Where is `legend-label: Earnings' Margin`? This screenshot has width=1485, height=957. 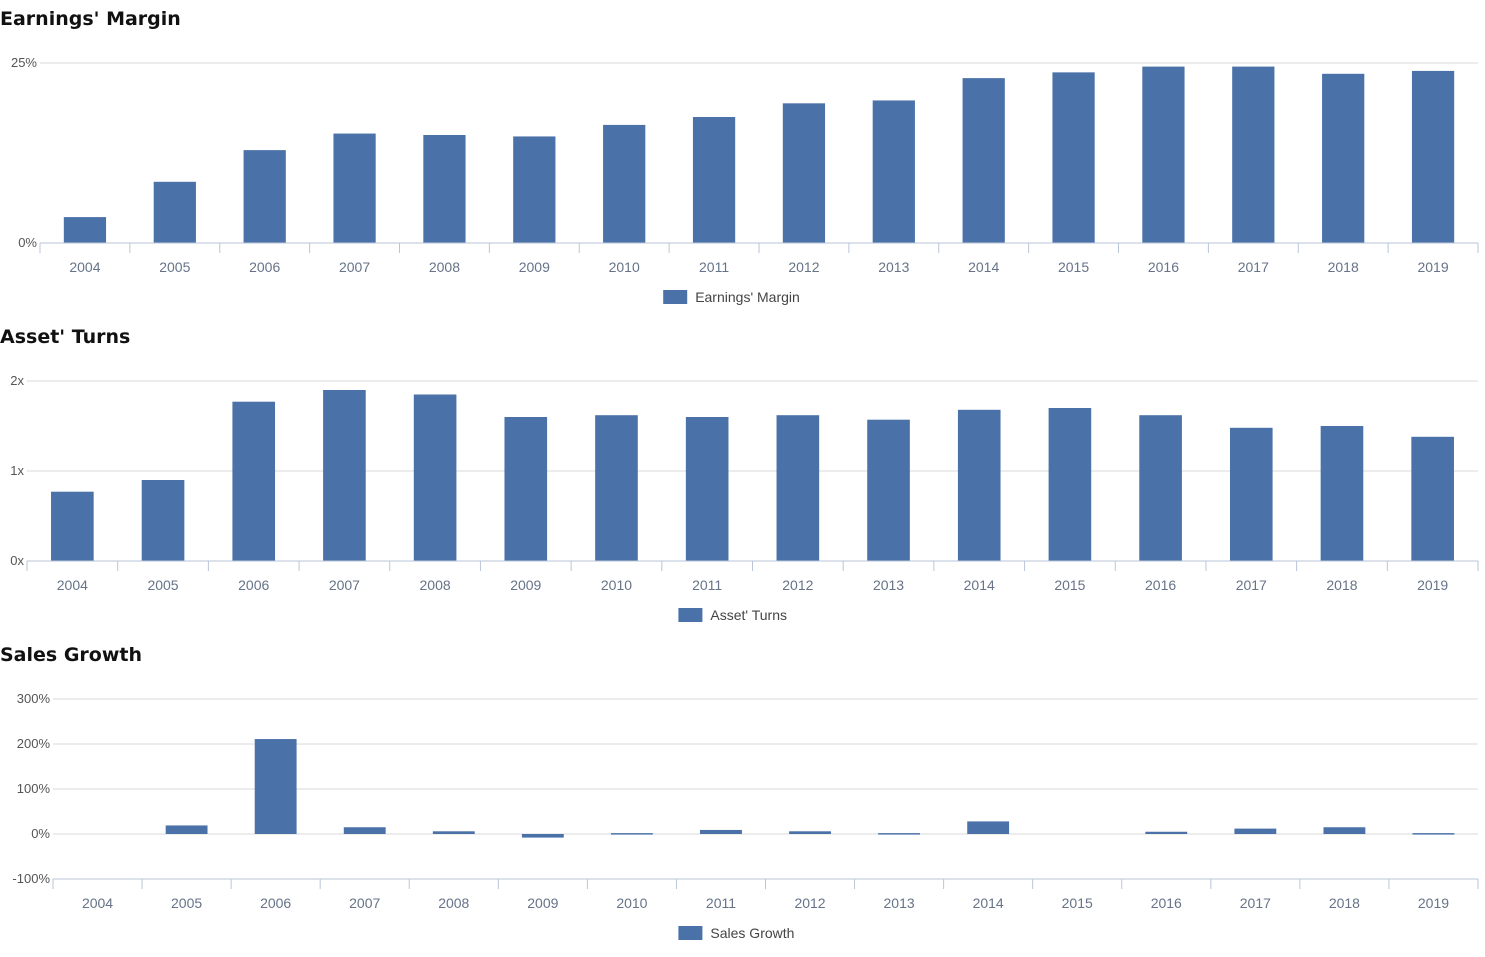
legend-label: Earnings' Margin is located at coordinates (747, 297).